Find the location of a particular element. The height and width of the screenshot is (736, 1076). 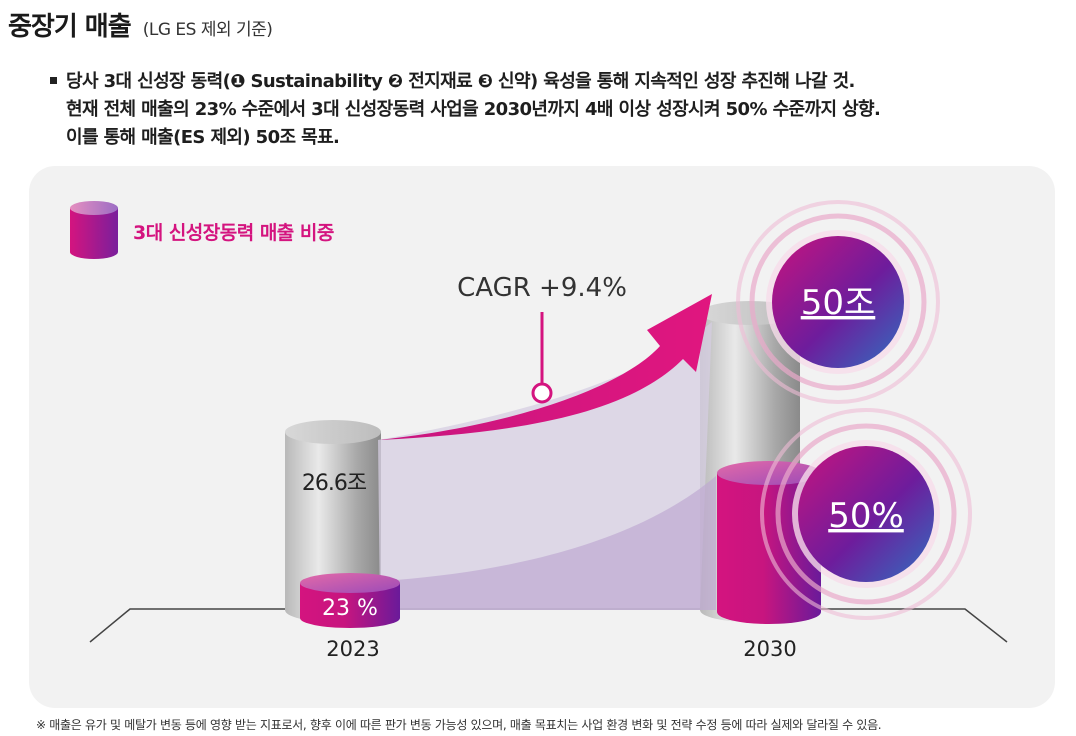

ring-outer-total is located at coordinates (838, 302).